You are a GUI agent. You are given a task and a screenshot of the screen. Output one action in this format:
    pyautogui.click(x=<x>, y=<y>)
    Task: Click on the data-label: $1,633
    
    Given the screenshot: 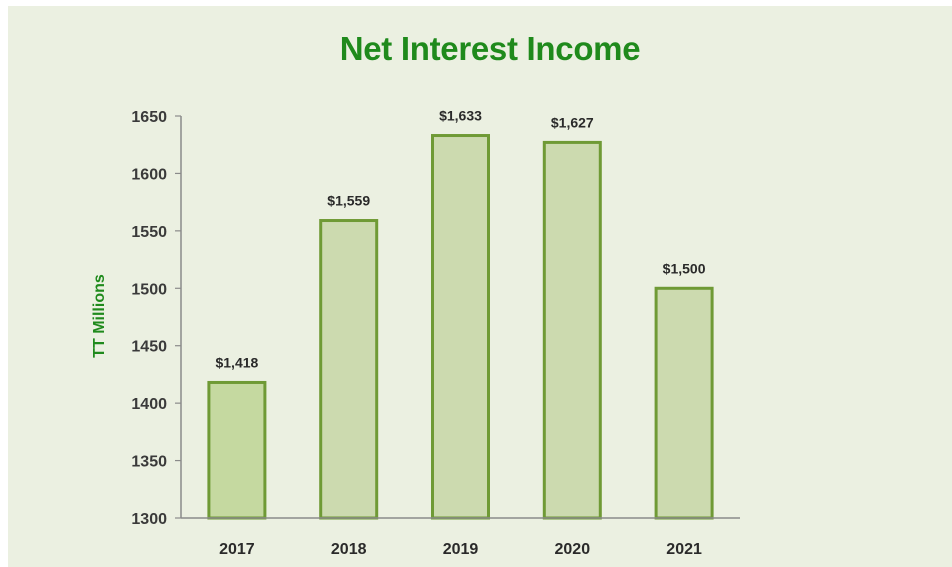 What is the action you would take?
    pyautogui.click(x=460, y=116)
    